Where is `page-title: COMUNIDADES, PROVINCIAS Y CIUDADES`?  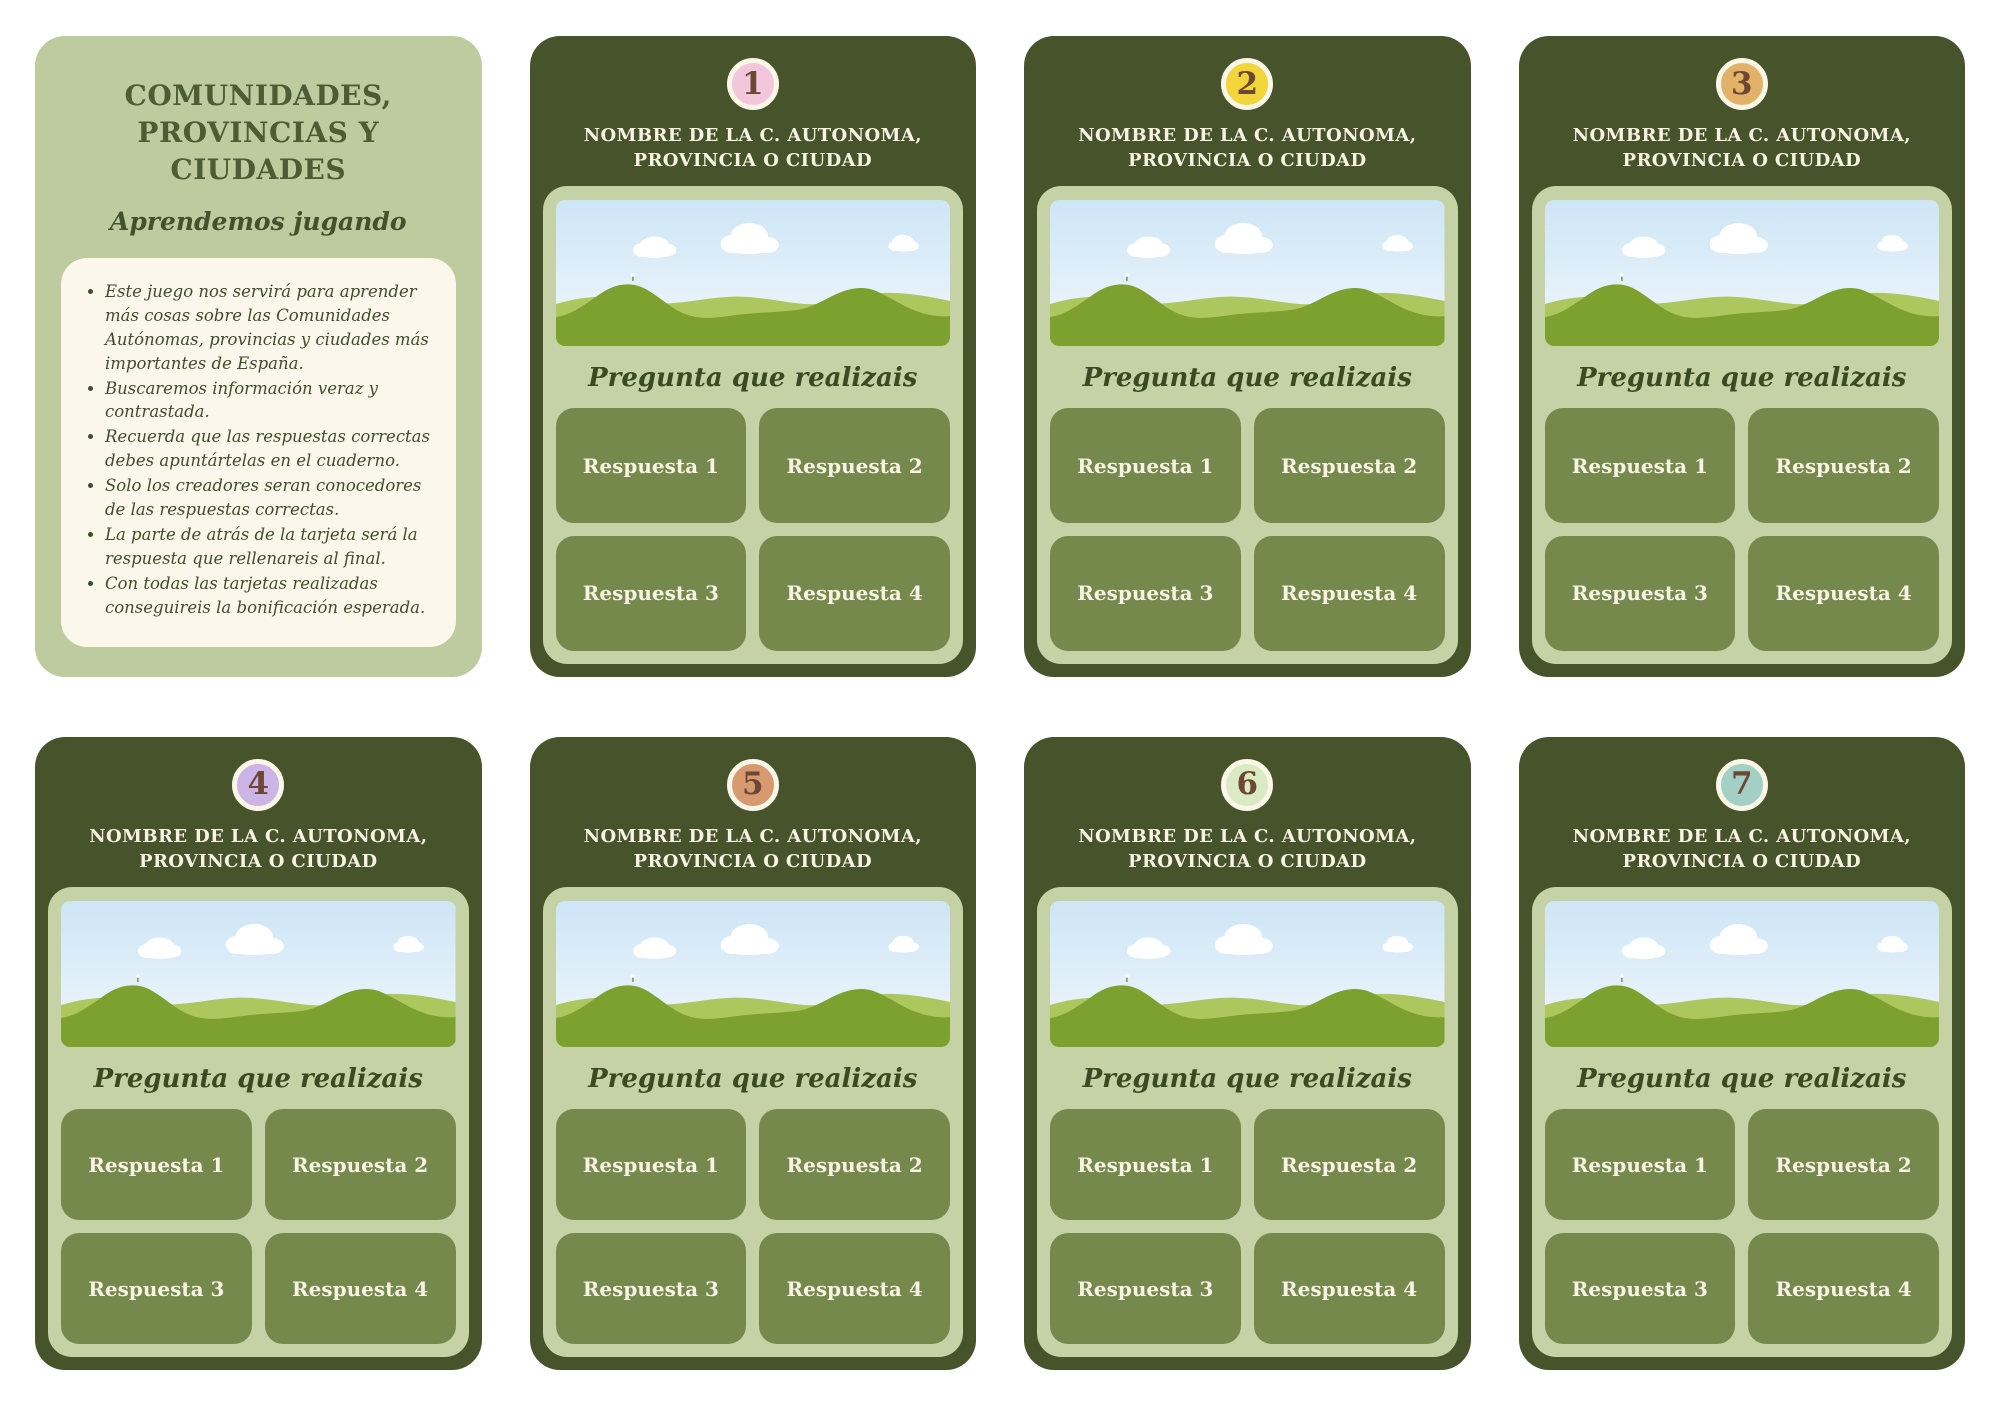
page-title: COMUNIDADES, PROVINCIAS Y CIUDADES is located at coordinates (258, 132).